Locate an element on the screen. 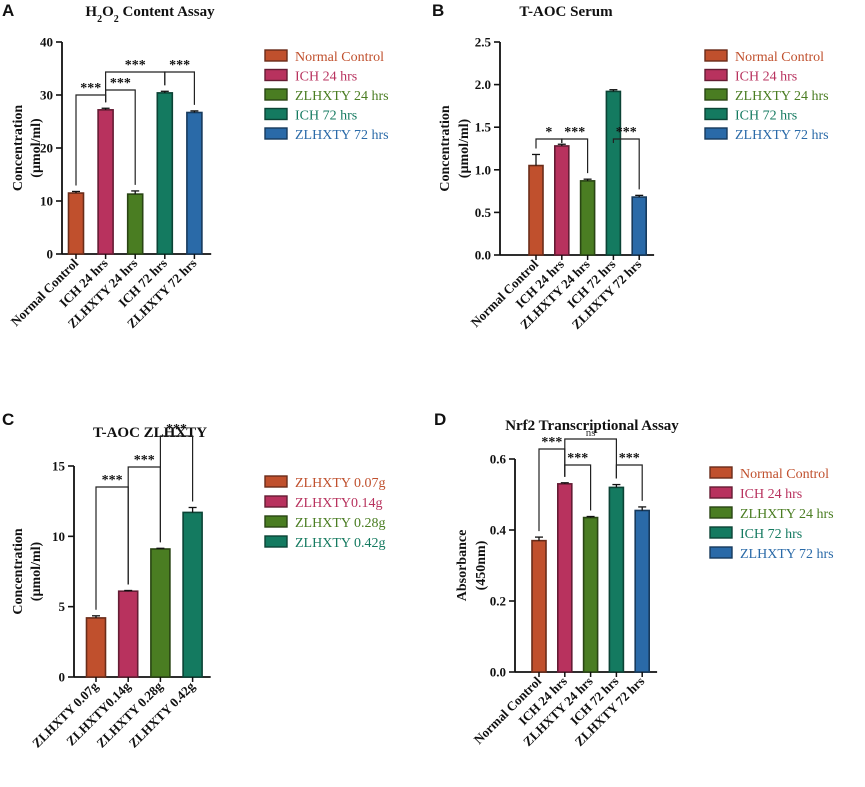 This screenshot has height=787, width=865. panel-a-letter: A is located at coordinates (8, 10).